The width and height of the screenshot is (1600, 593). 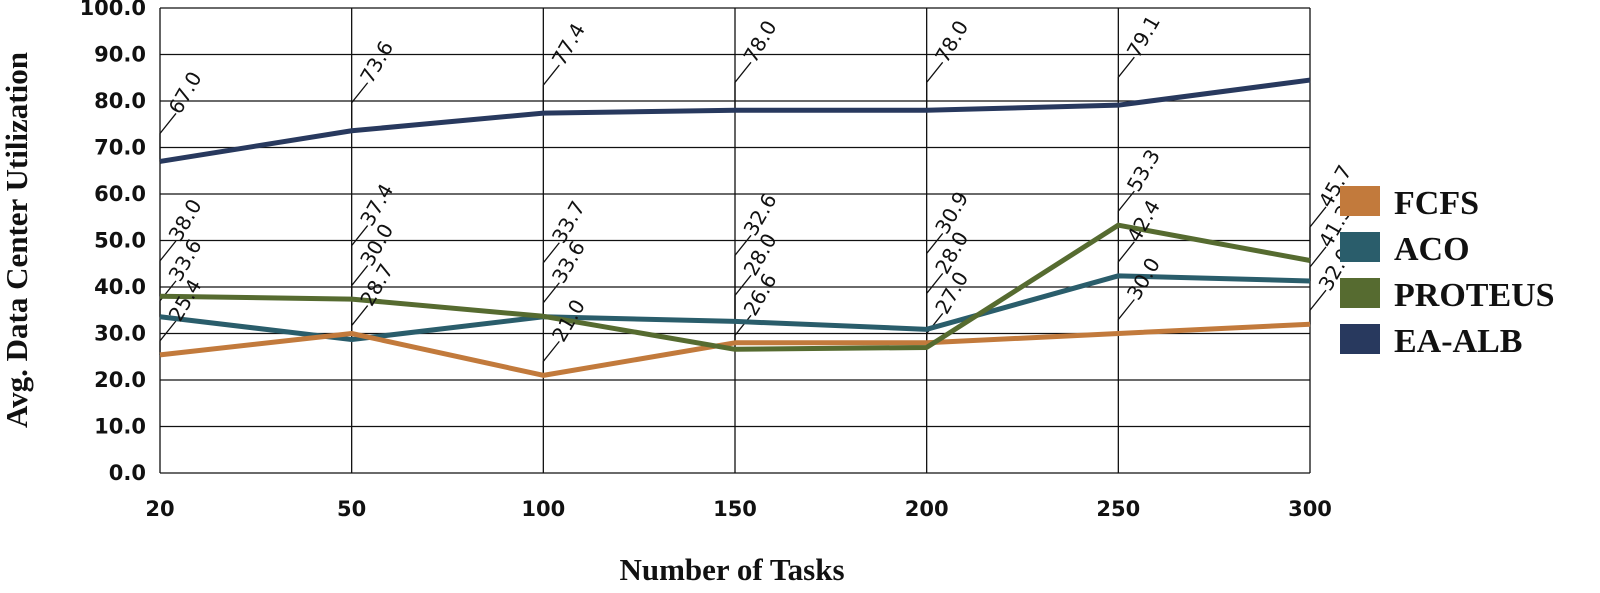 I want to click on x-tick-label: 50, so click(x=351, y=509).